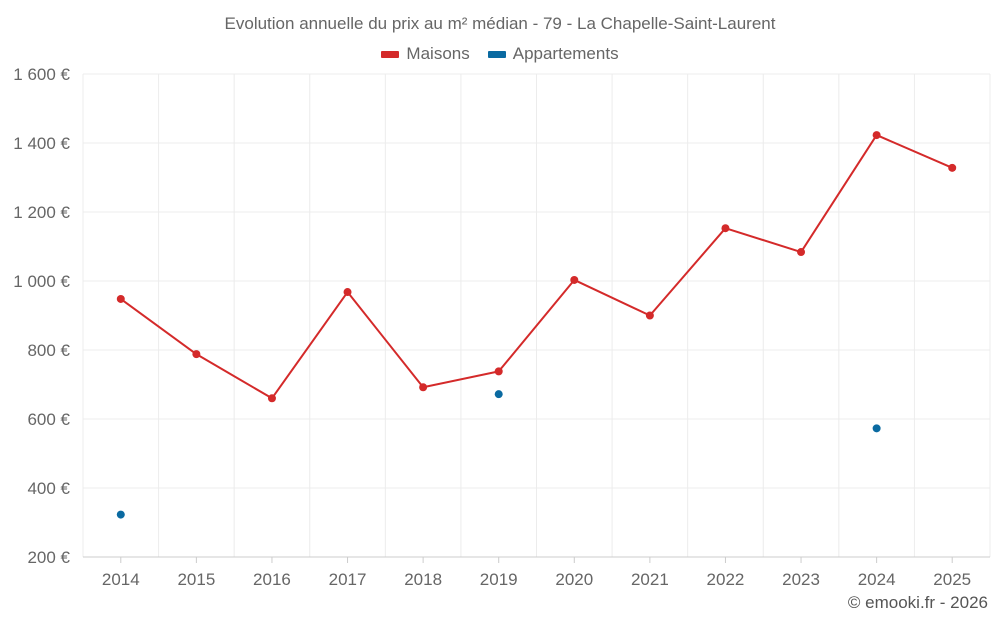 This screenshot has height=625, width=1000. I want to click on legend: Maisons Appartements, so click(500, 54).